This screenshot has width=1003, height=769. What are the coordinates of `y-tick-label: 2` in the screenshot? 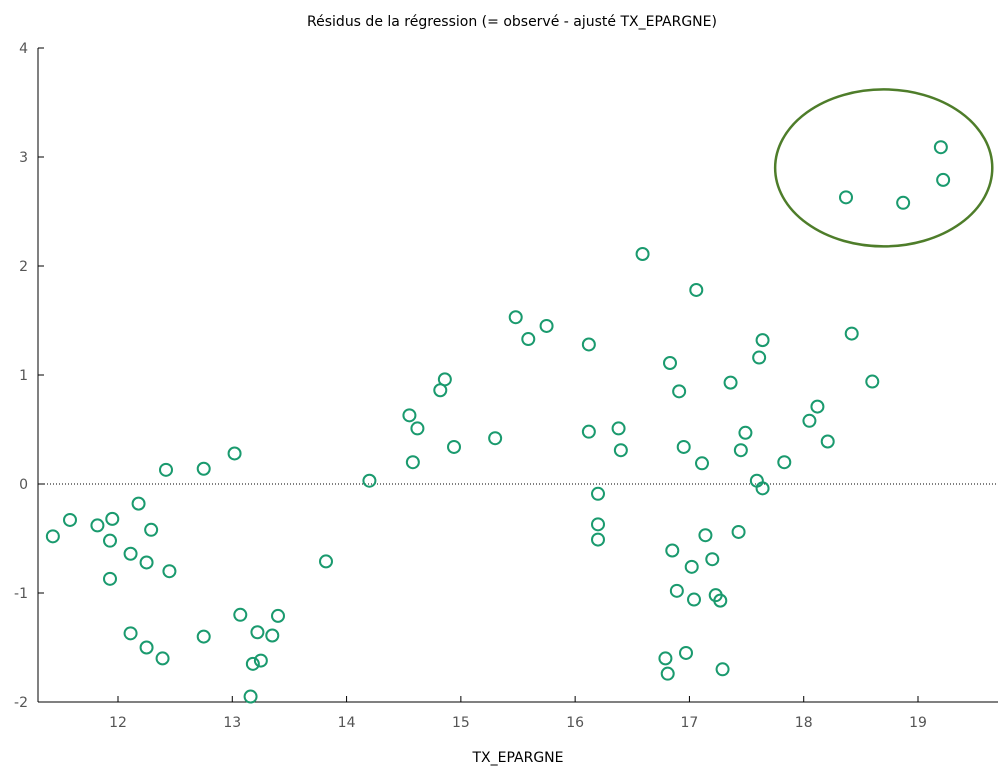 It's located at (23, 267).